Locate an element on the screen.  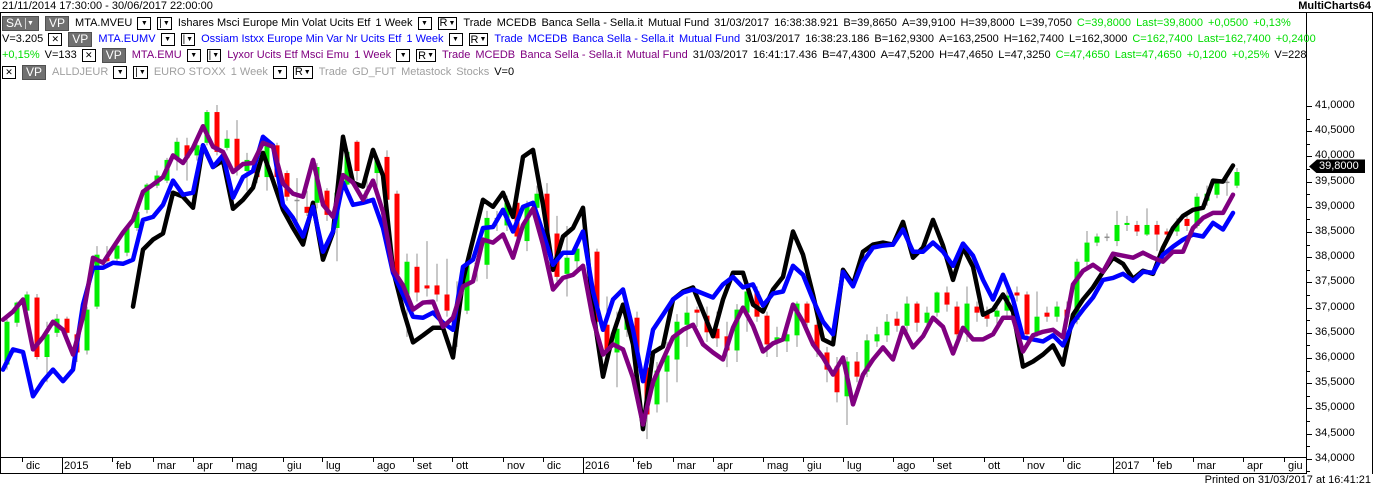
bar-icon: | is located at coordinates (136, 72).